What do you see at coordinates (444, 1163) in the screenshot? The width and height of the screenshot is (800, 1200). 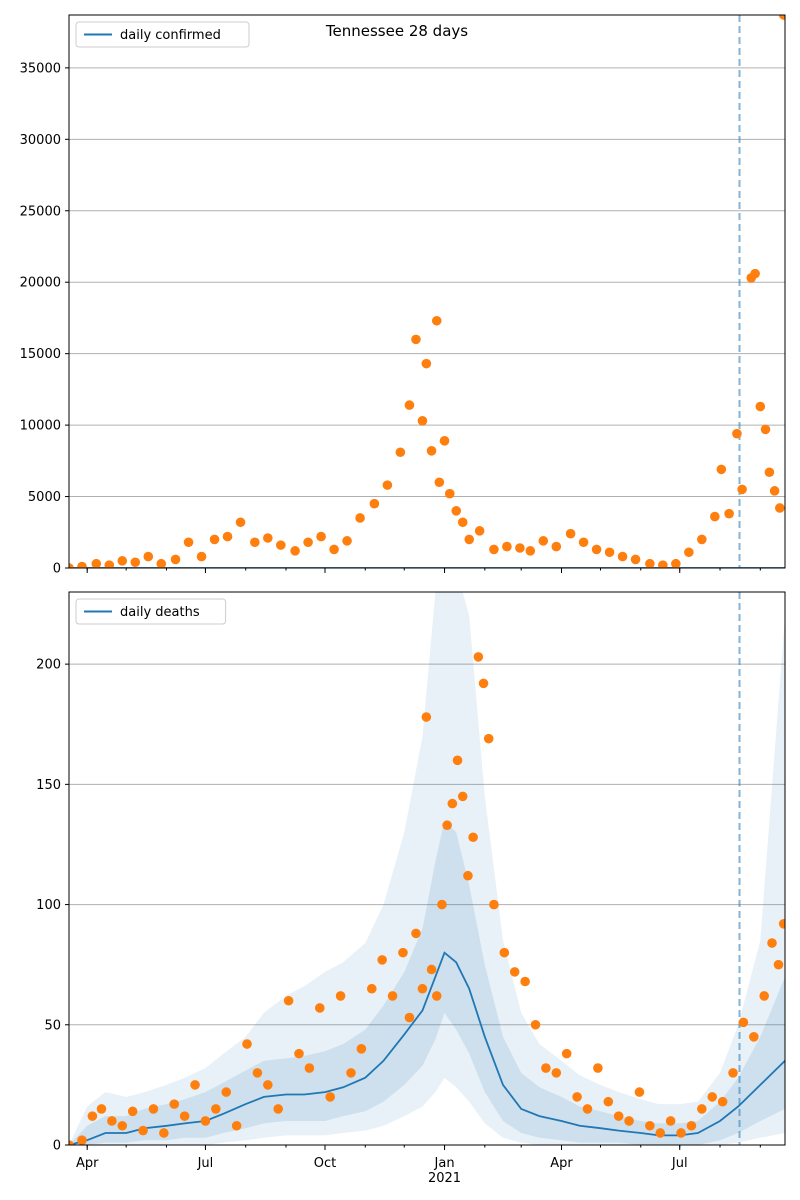 I see `x-tick-label: Jan` at bounding box center [444, 1163].